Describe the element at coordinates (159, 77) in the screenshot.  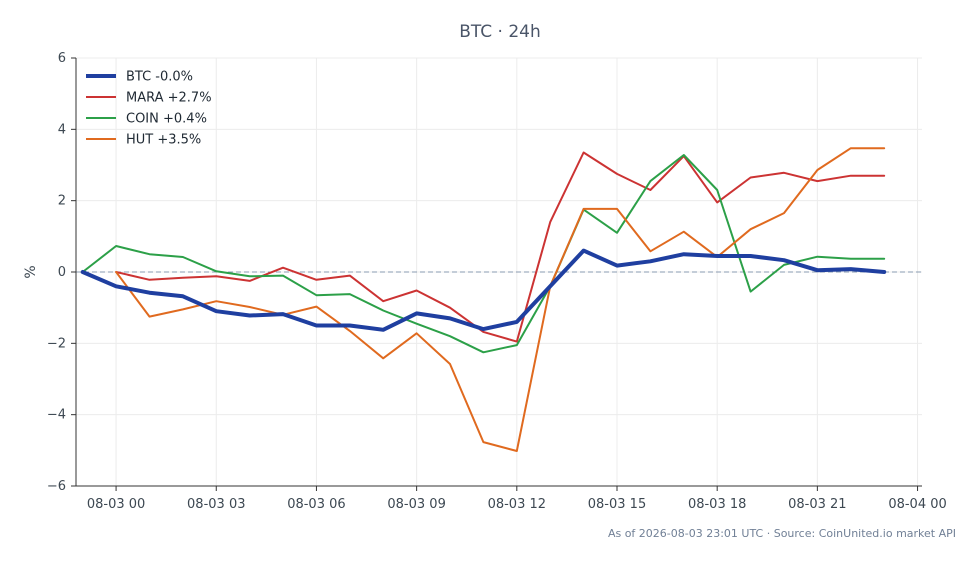
I see `legend-label-btc: BTC -0.0%` at that location.